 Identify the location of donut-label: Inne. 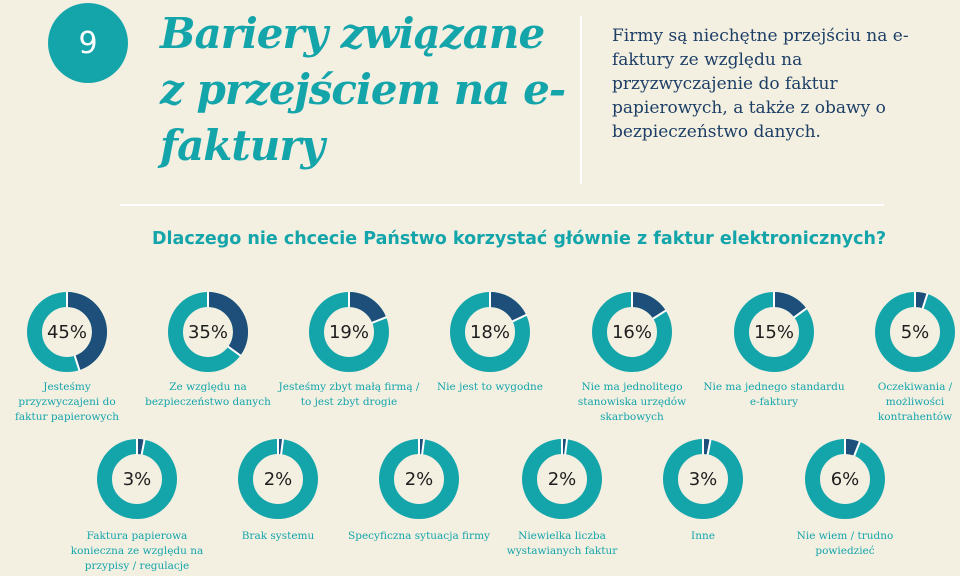
(703, 536).